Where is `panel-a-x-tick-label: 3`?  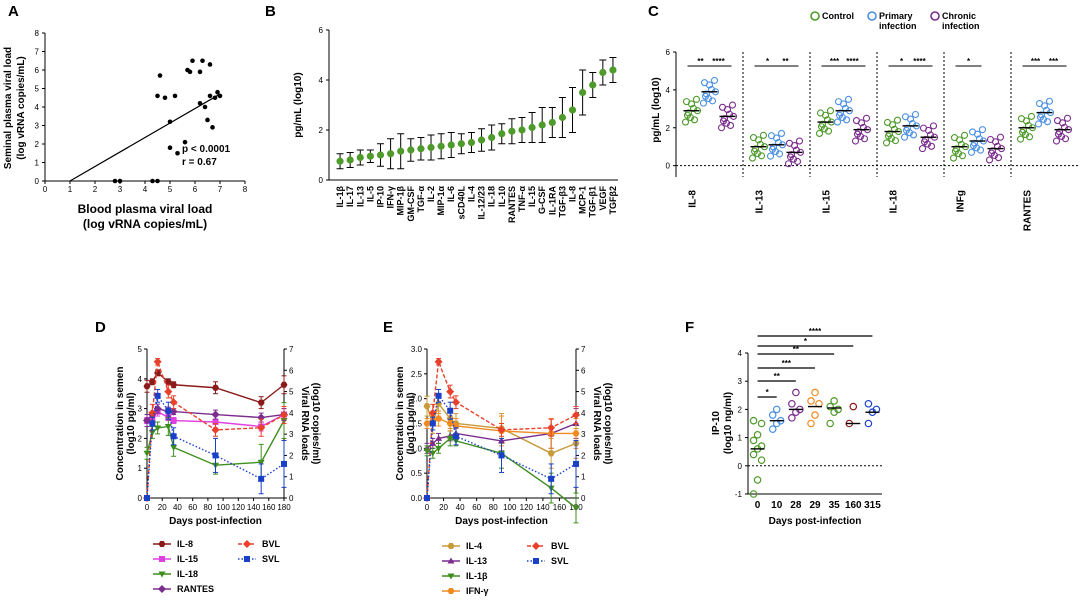 panel-a-x-tick-label: 3 is located at coordinates (120, 189).